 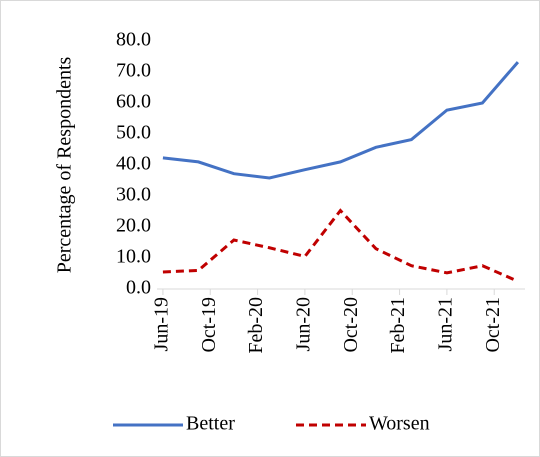 I want to click on x-tick-label: Oct-21, so click(x=493, y=325).